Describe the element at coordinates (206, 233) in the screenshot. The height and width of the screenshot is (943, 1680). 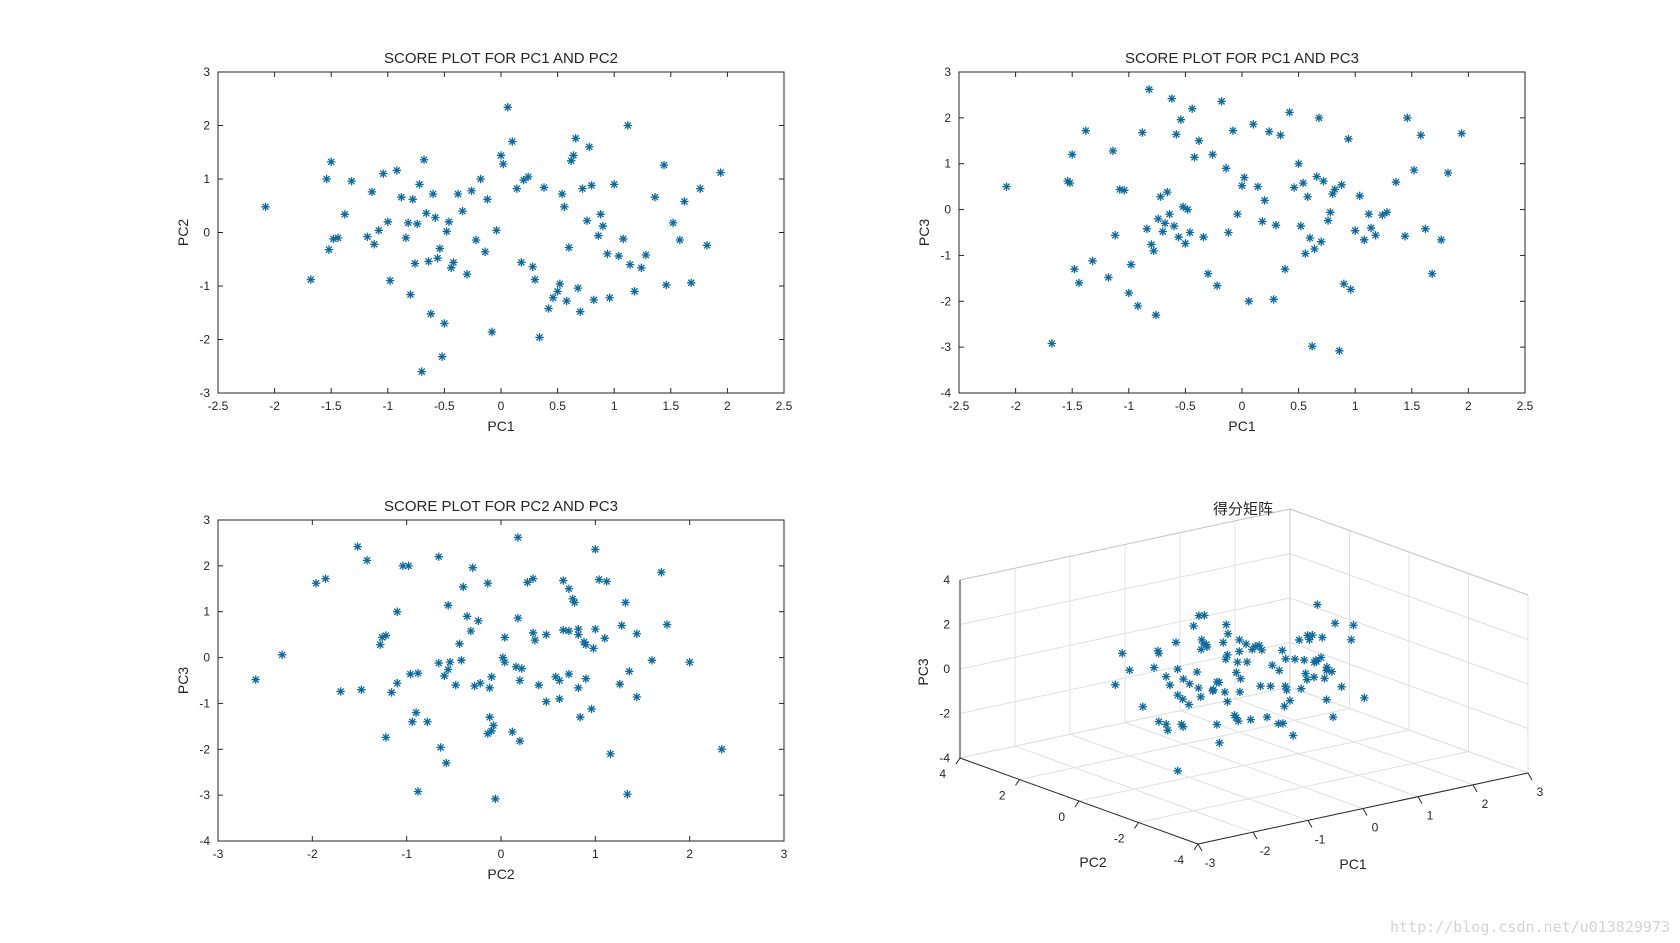
I see `y-tick-label: 0` at that location.